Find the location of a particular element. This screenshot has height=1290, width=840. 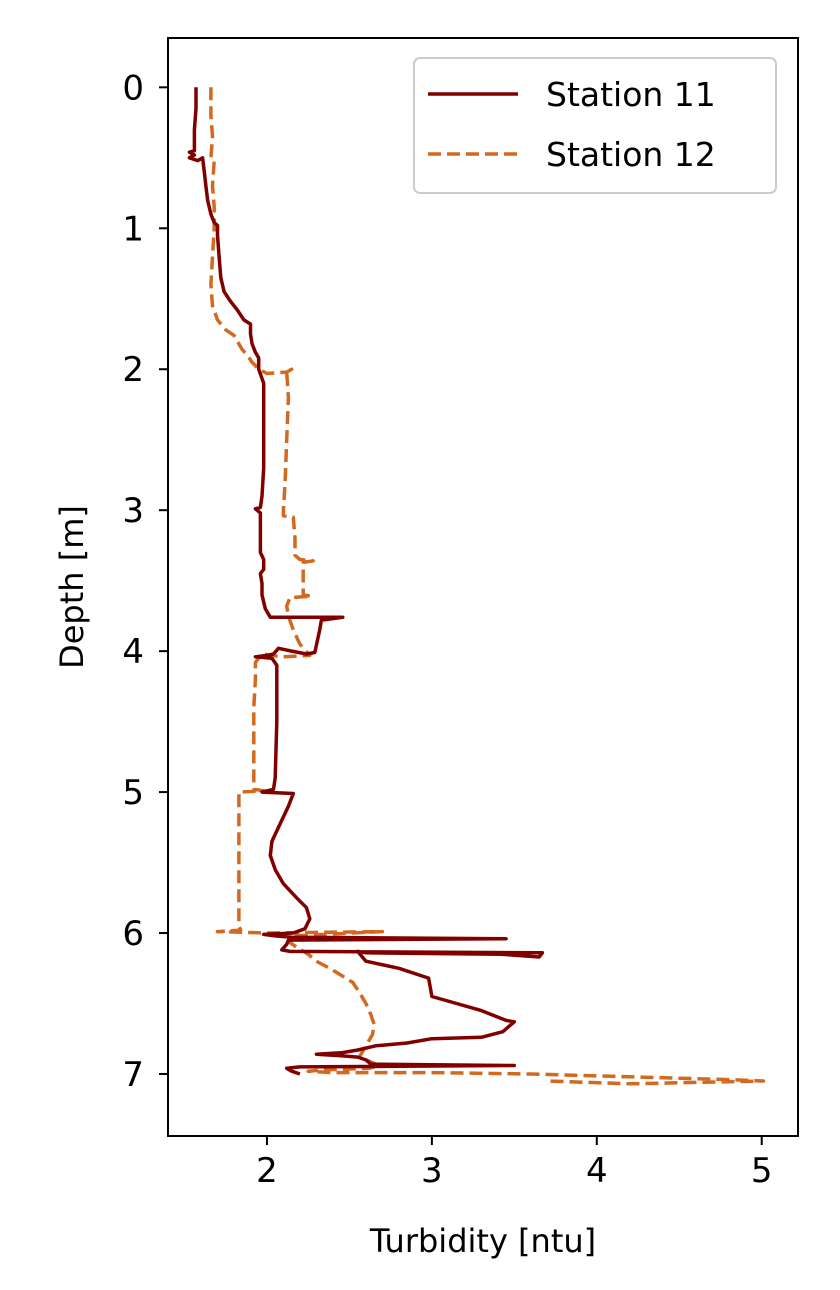

y-tick-label: 6 is located at coordinates (133, 934).